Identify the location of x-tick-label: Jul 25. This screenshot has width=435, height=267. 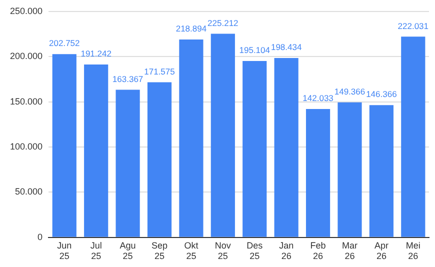
(96, 251).